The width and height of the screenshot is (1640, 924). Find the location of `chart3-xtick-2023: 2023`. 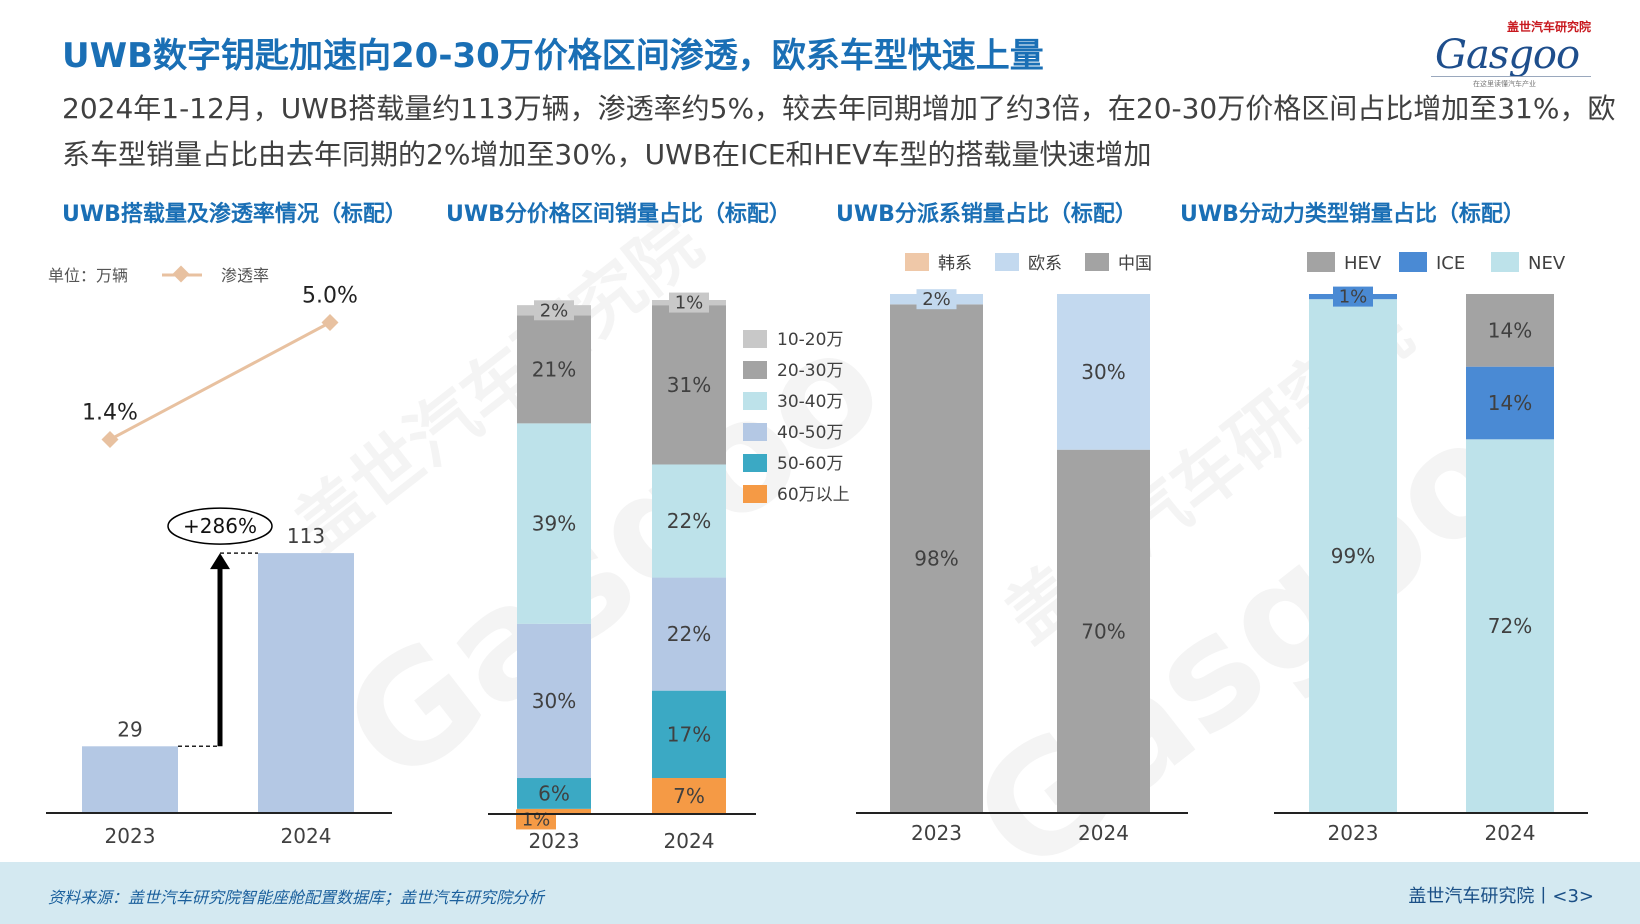

chart3-xtick-2023: 2023 is located at coordinates (936, 833).